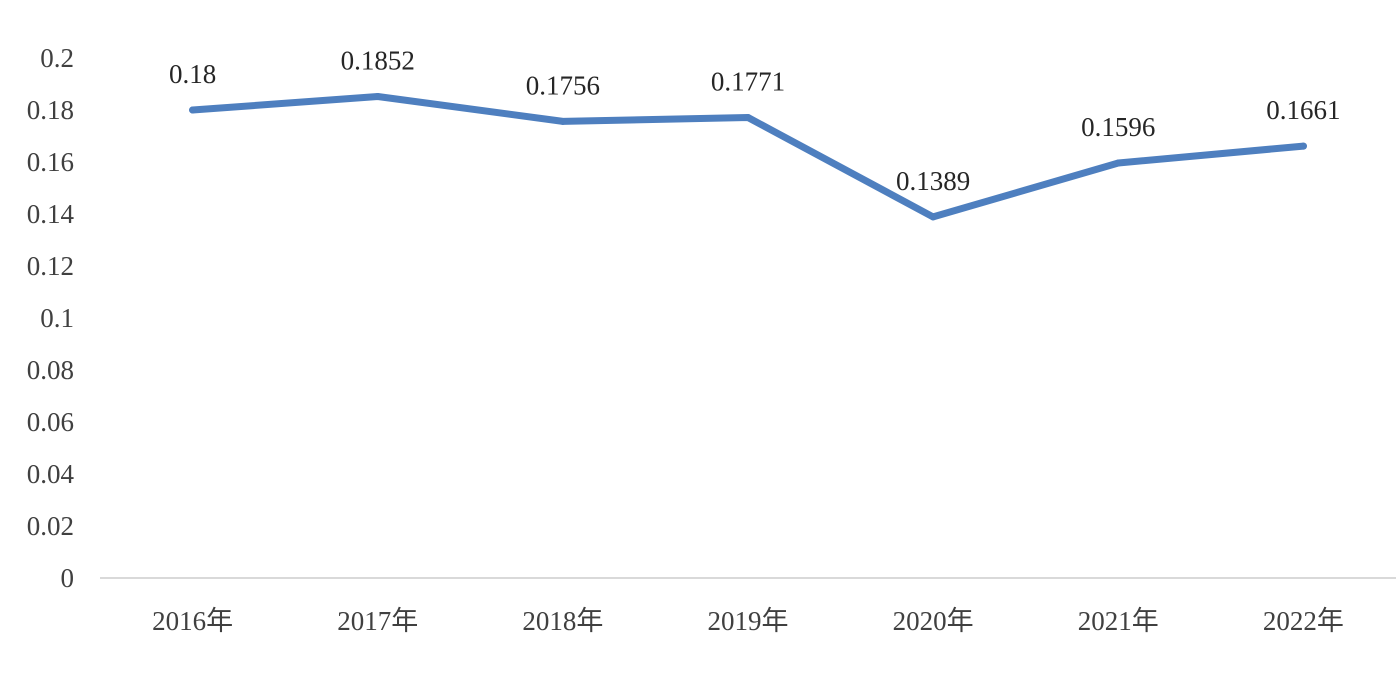 The height and width of the screenshot is (675, 1400). What do you see at coordinates (192, 621) in the screenshot?
I see `x-tick-label: 2016年` at bounding box center [192, 621].